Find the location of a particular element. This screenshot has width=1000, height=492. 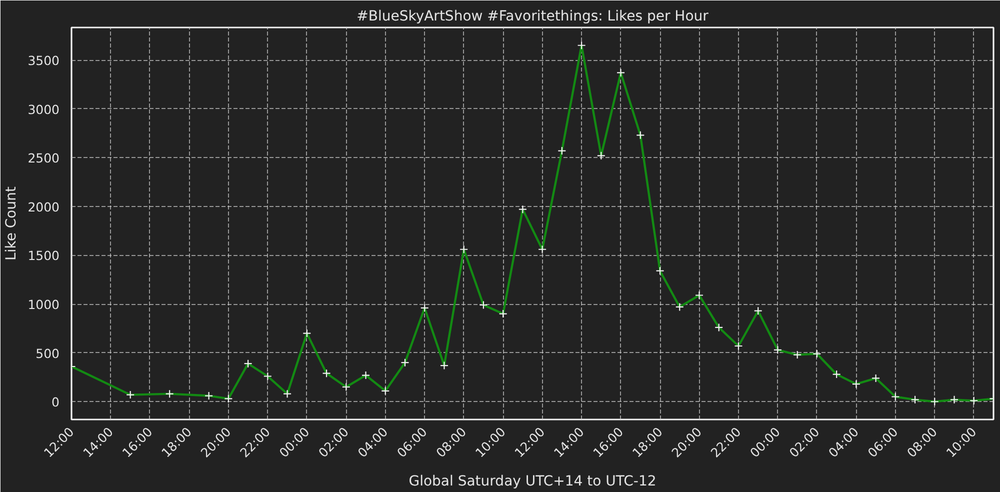

y-tick-label: 3500 is located at coordinates (44, 60).